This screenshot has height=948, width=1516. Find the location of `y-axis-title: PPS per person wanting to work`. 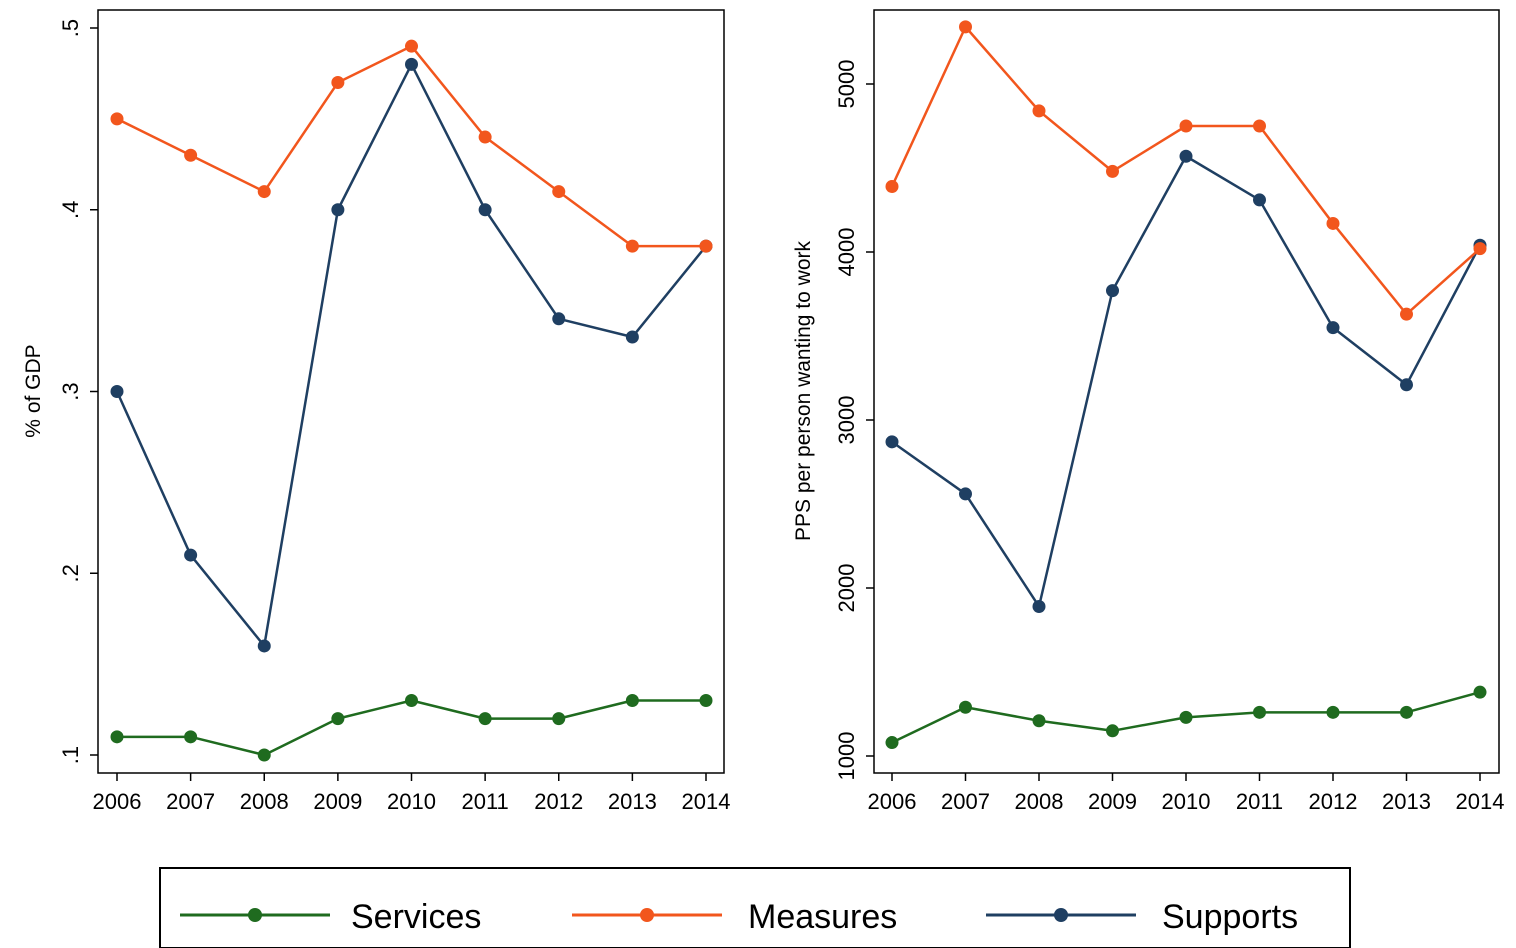

y-axis-title: PPS per person wanting to work is located at coordinates (803, 391).